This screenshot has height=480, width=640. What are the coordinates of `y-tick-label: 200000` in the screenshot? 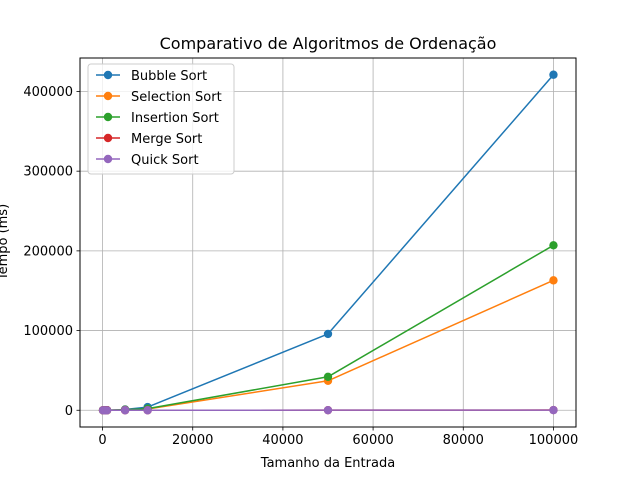 It's located at (48, 251).